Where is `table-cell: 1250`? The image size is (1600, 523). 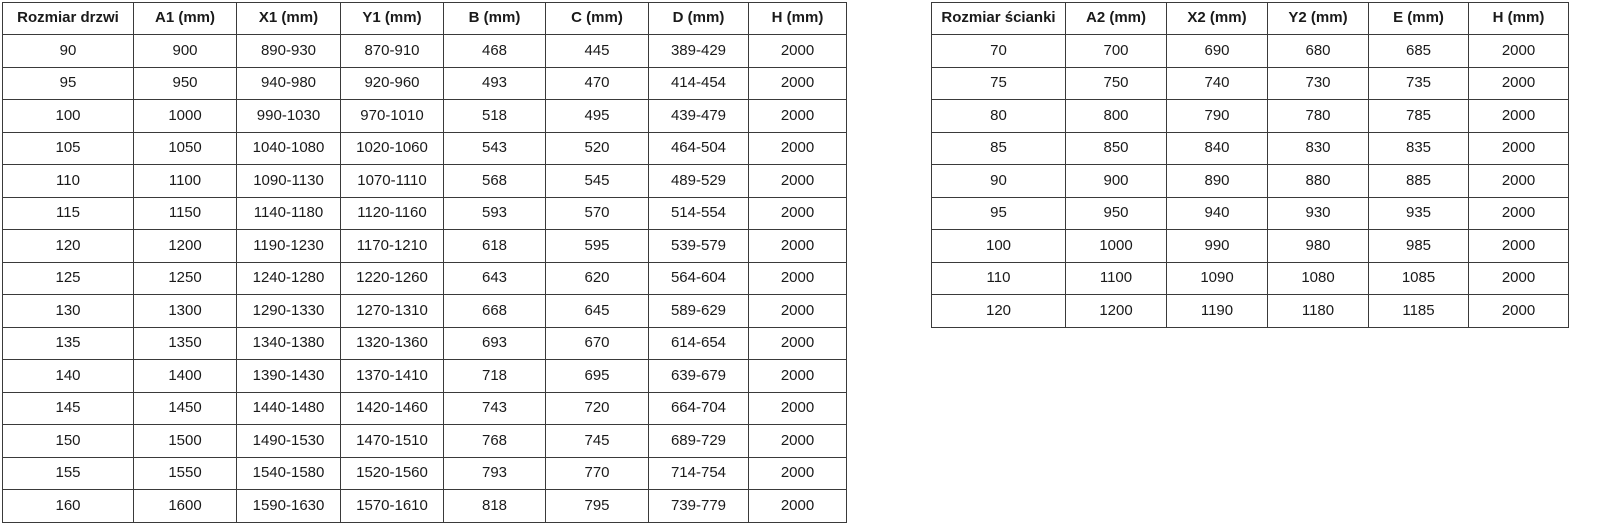
table-cell: 1250 is located at coordinates (185, 278).